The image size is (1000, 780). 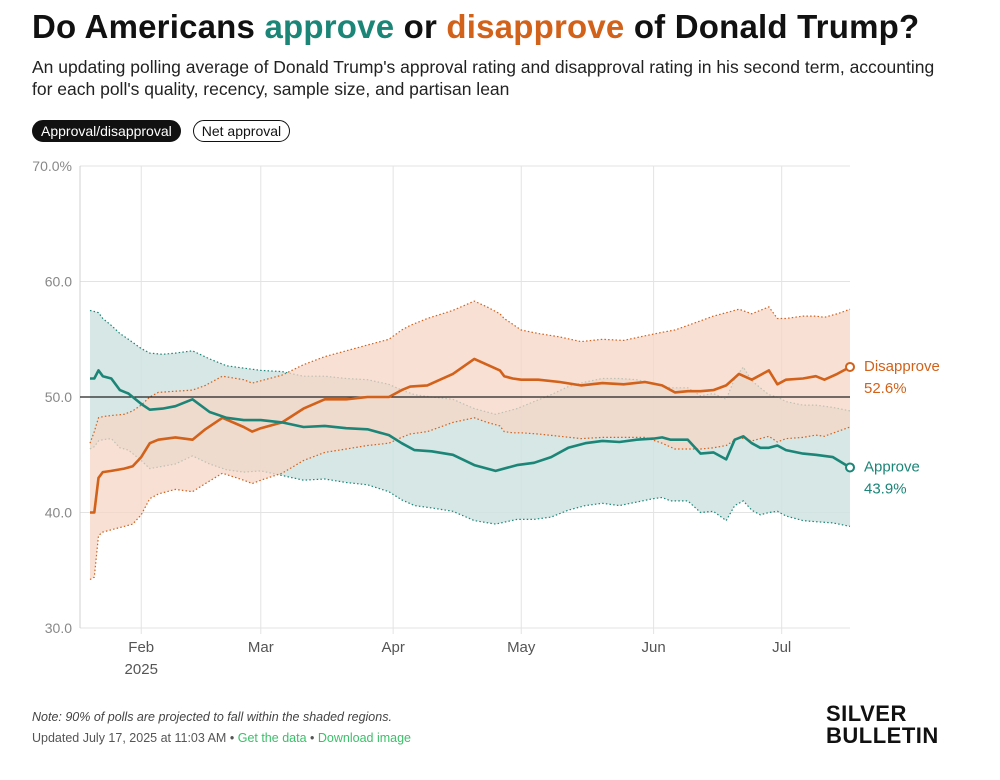 What do you see at coordinates (241, 131) in the screenshot?
I see `net-approval-toggle: Net approval` at bounding box center [241, 131].